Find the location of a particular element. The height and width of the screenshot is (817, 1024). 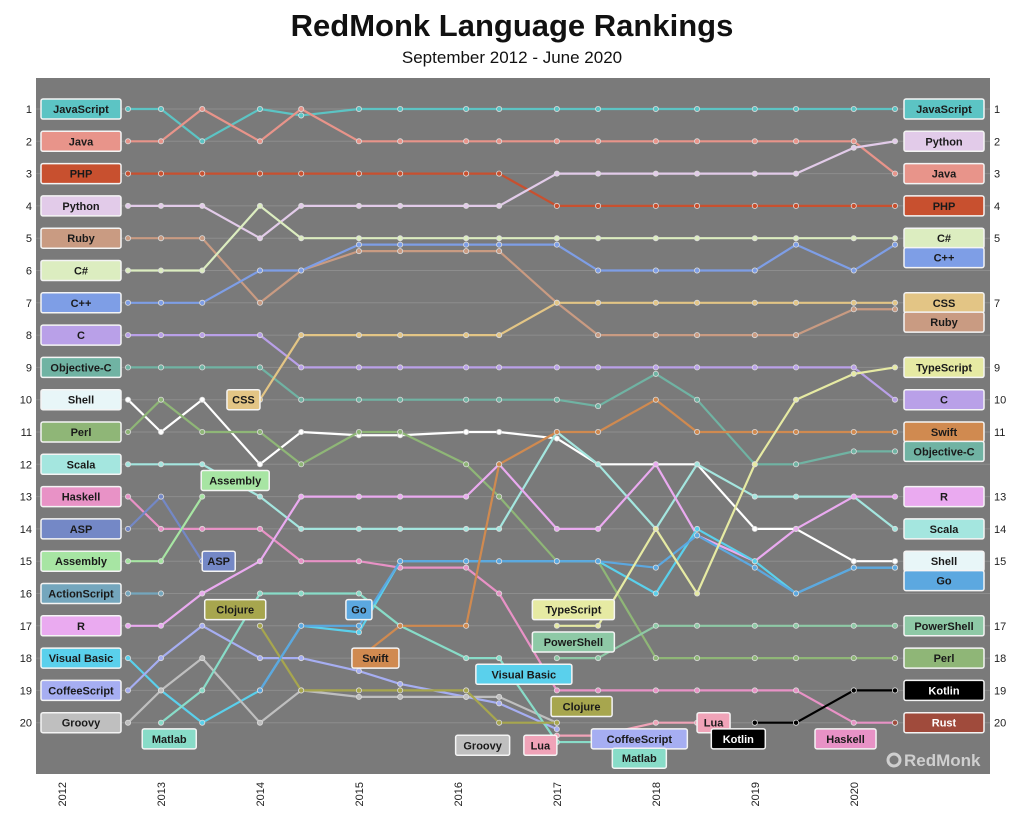

annotation-label-text: TypeScript is located at coordinates (573, 611).